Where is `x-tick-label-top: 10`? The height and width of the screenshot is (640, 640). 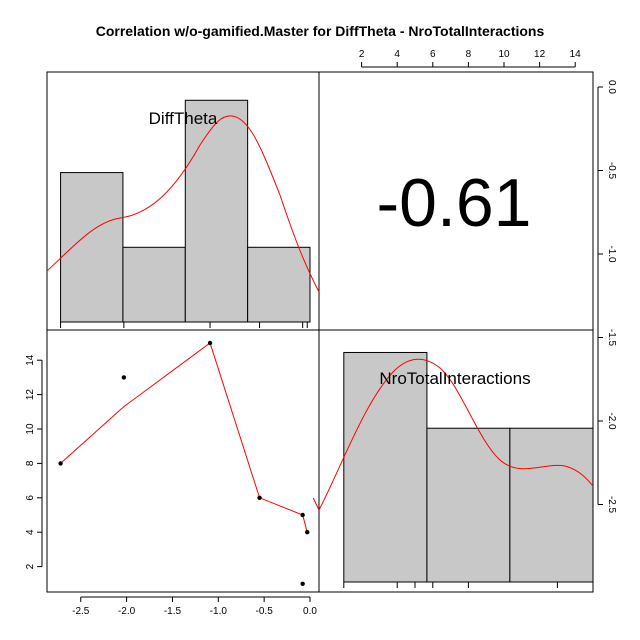 x-tick-label-top: 10 is located at coordinates (504, 54).